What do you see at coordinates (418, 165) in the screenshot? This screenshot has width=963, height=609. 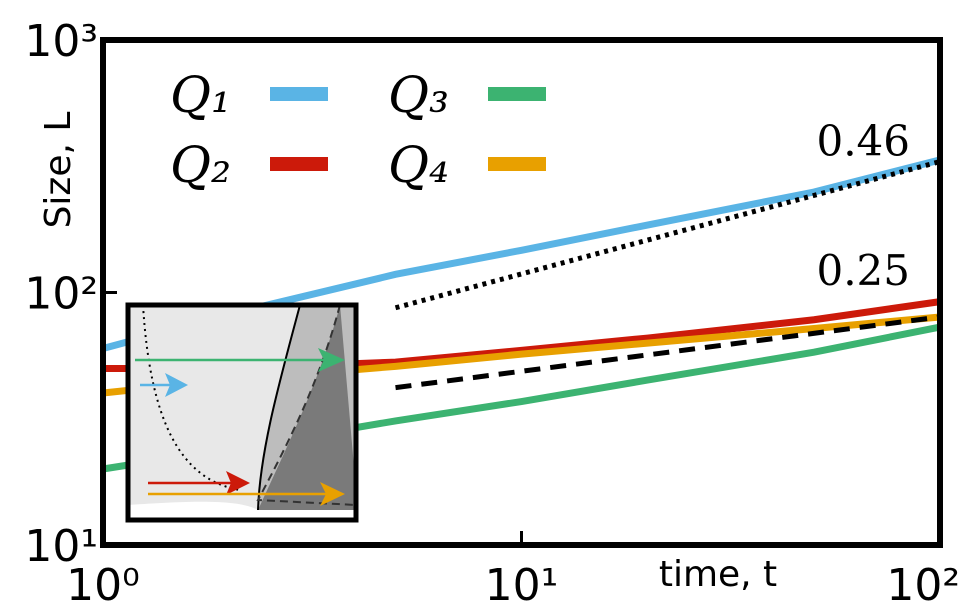 I see `legend-label: Q₄` at bounding box center [418, 165].